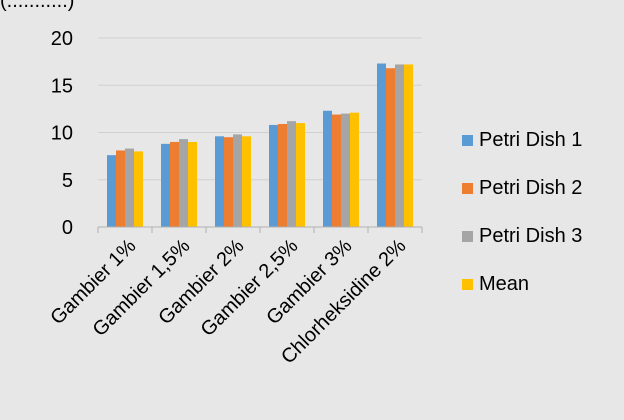 The height and width of the screenshot is (420, 624). Describe the element at coordinates (62, 39) in the screenshot. I see `y-tick-label: 20` at that location.